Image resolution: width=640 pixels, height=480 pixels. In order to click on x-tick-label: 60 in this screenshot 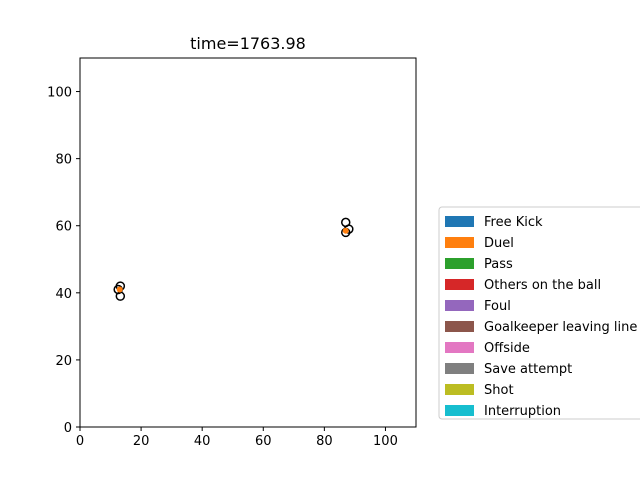, I will do `click(263, 441)`.